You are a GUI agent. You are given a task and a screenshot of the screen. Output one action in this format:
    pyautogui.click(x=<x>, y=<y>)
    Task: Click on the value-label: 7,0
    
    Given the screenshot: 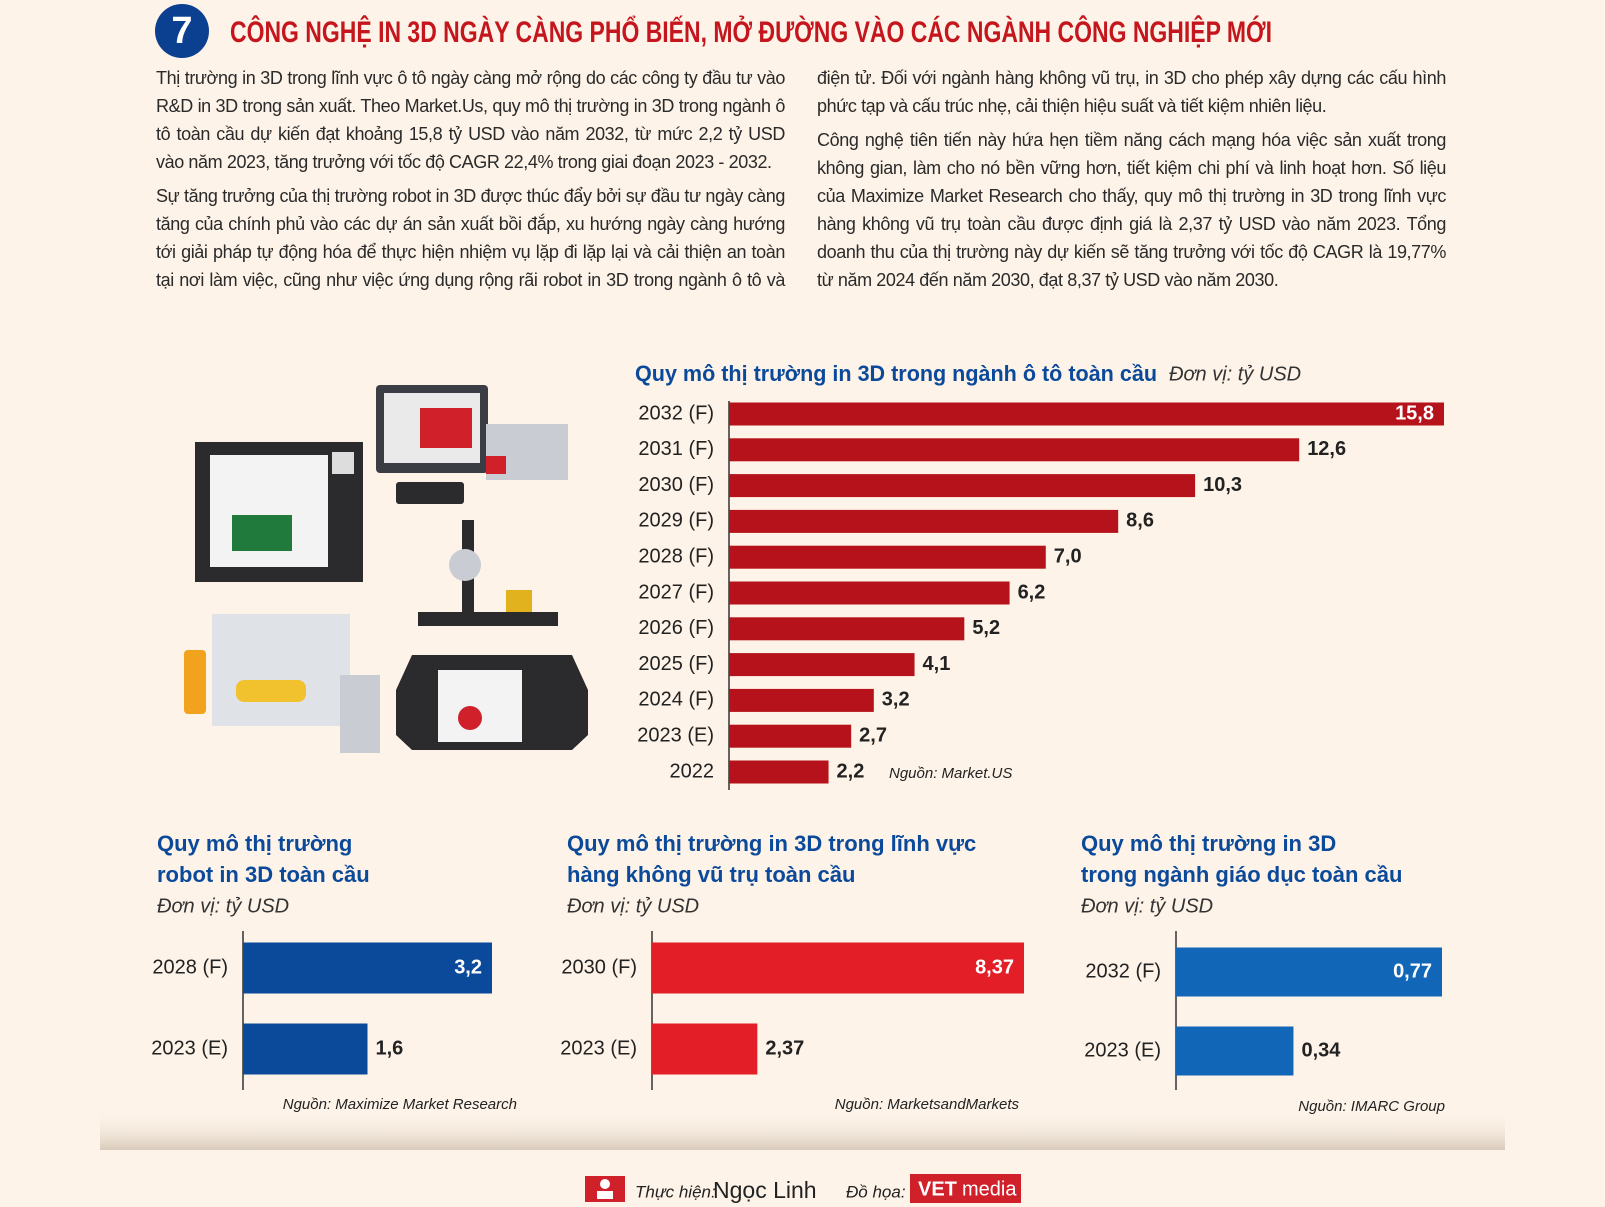 What is the action you would take?
    pyautogui.click(x=1068, y=556)
    